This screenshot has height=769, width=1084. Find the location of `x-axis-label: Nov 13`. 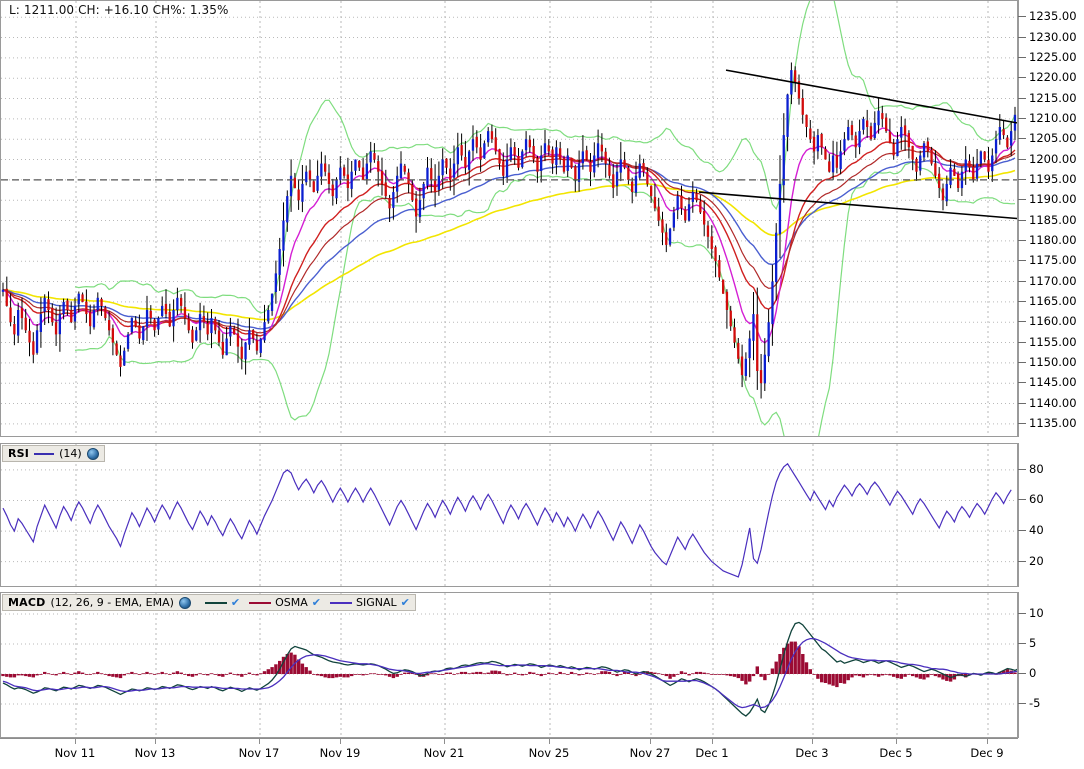

x-axis-label: Nov 13 is located at coordinates (155, 753).